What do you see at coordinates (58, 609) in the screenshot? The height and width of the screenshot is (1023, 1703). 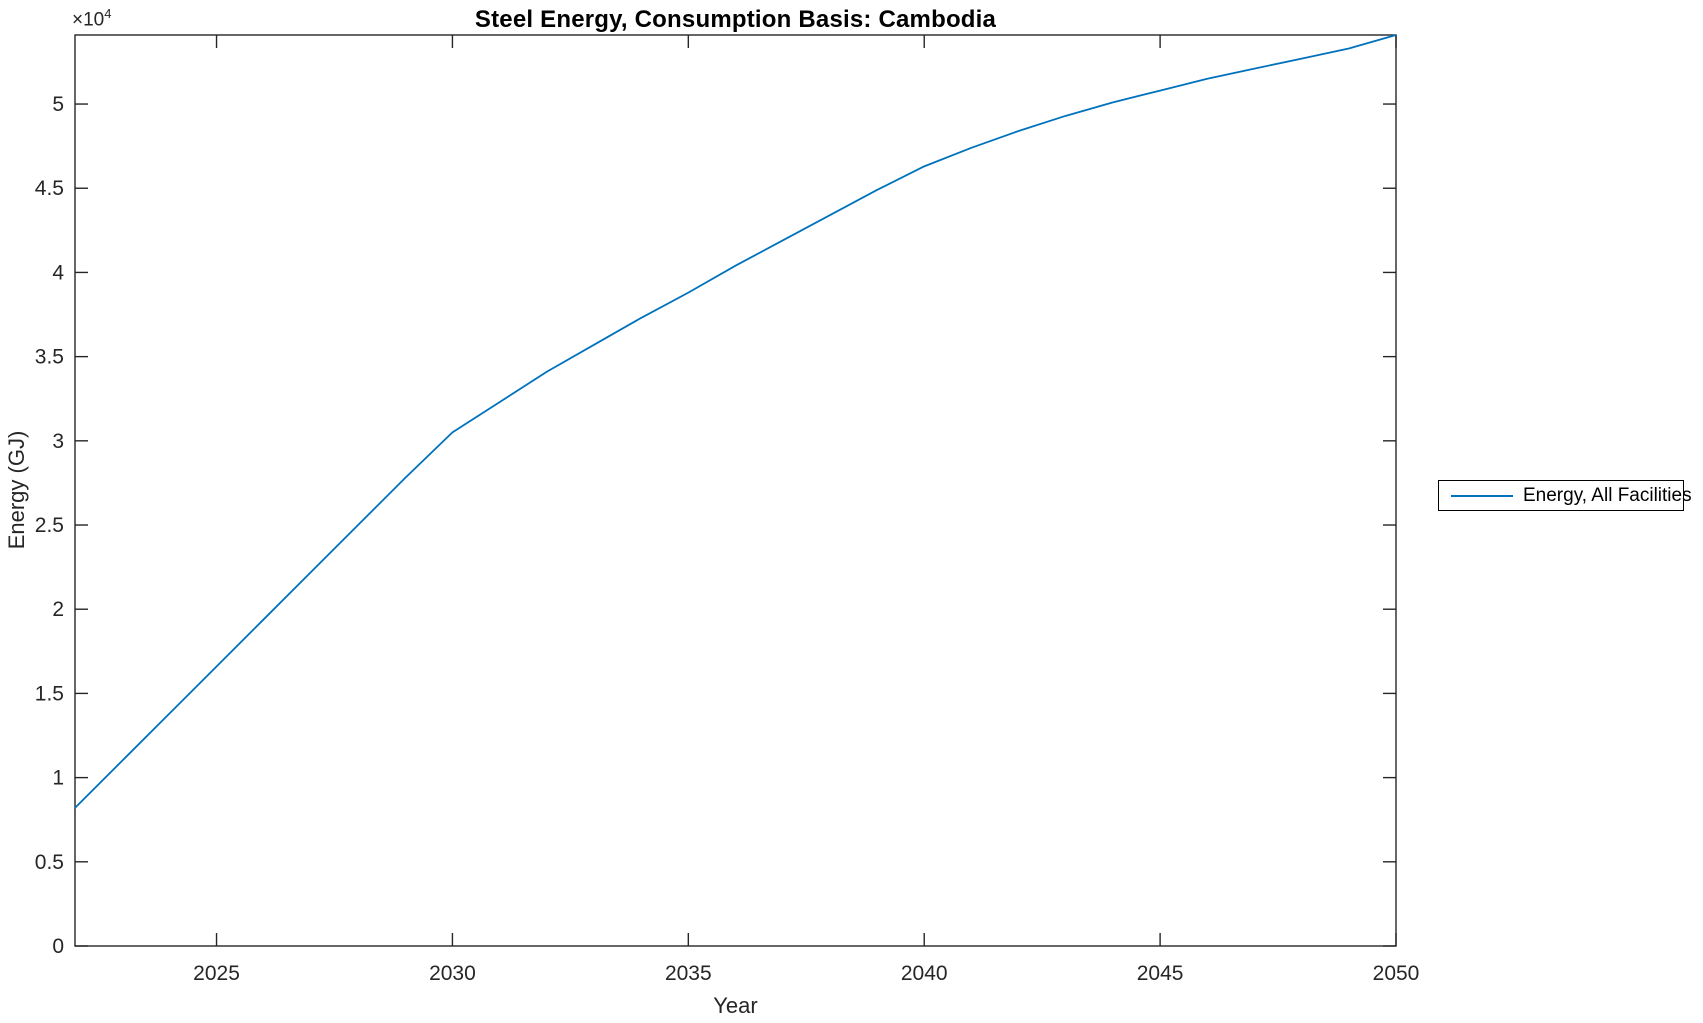 I see `y-tick-label: 2` at bounding box center [58, 609].